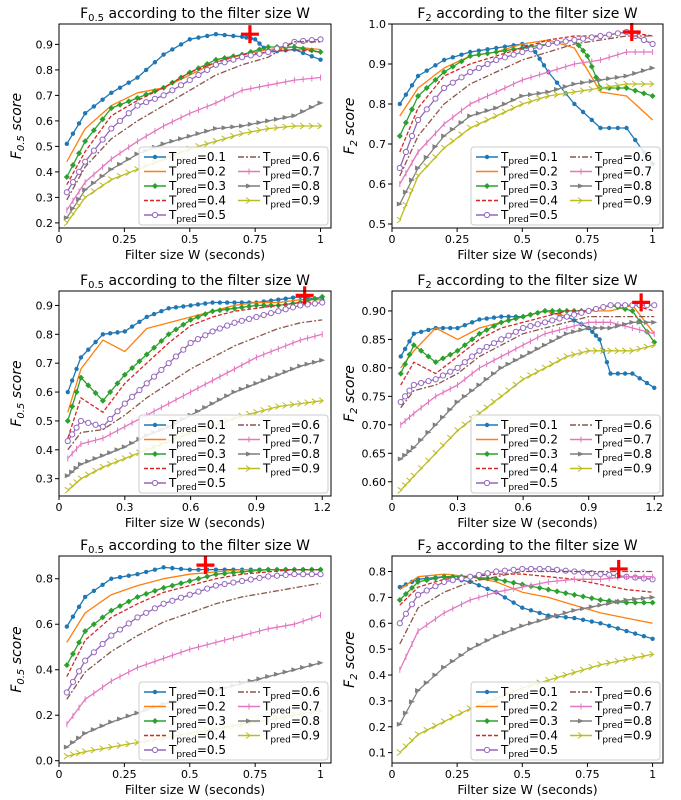 The width and height of the screenshot is (681, 800). What do you see at coordinates (197, 751) in the screenshot?
I see `legend-label: Tpred=0.5` at bounding box center [197, 751].